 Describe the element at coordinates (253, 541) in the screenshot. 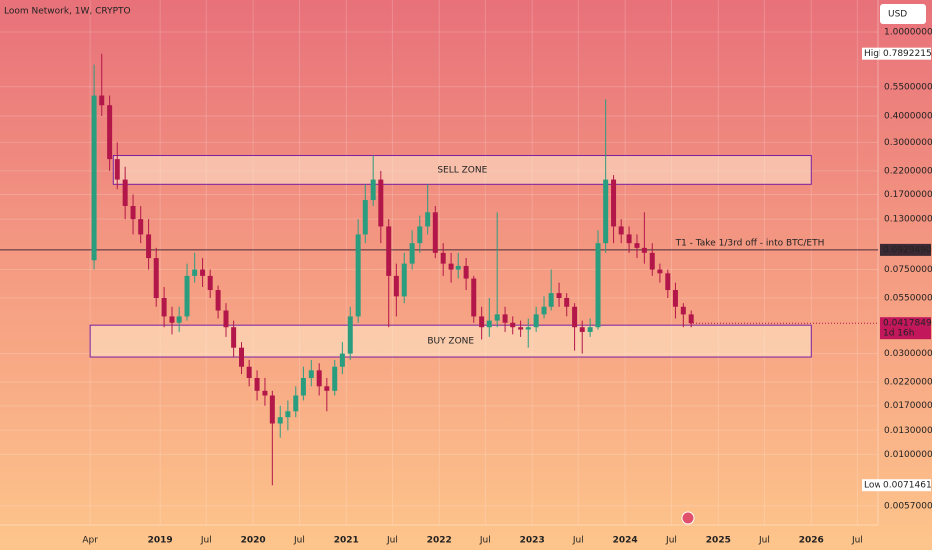

I see `x-tick-label: 2020` at that location.